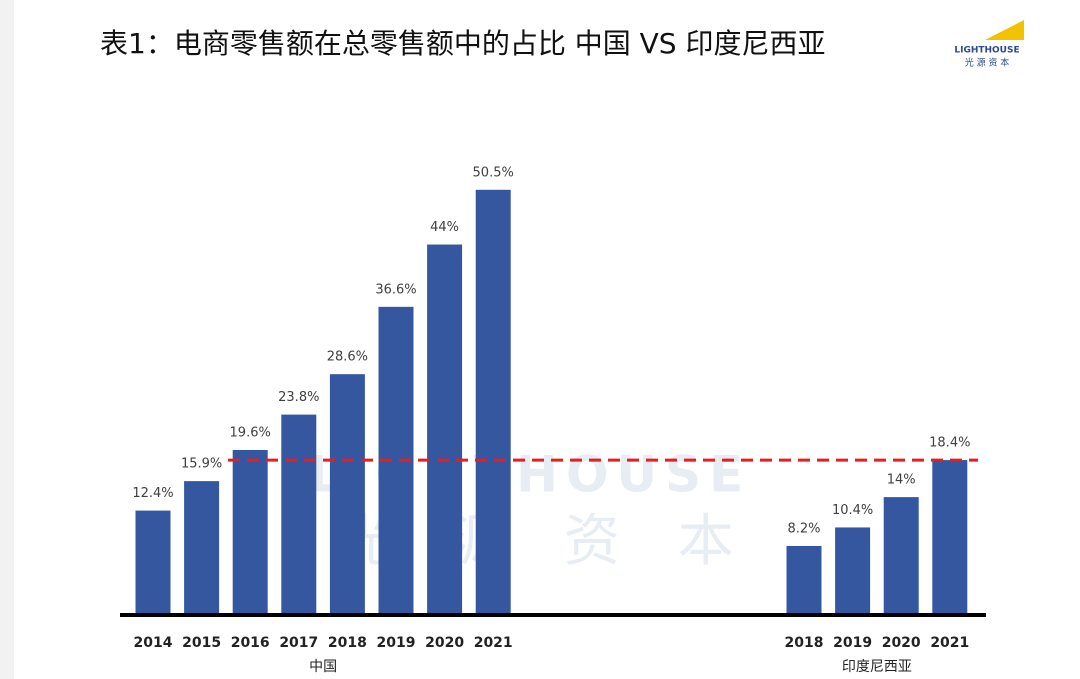 The height and width of the screenshot is (679, 1080). Describe the element at coordinates (444, 227) in the screenshot. I see `value-label: 44%` at that location.